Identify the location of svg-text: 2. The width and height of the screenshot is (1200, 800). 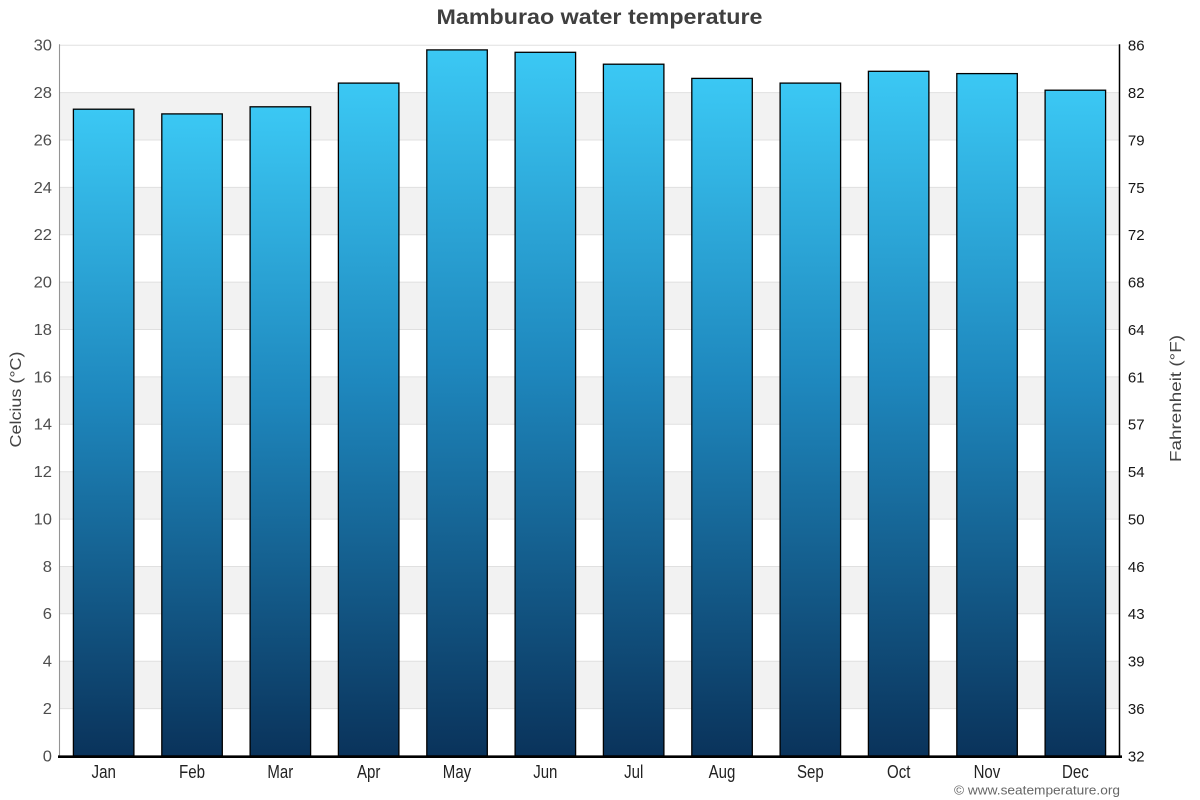
(47, 709).